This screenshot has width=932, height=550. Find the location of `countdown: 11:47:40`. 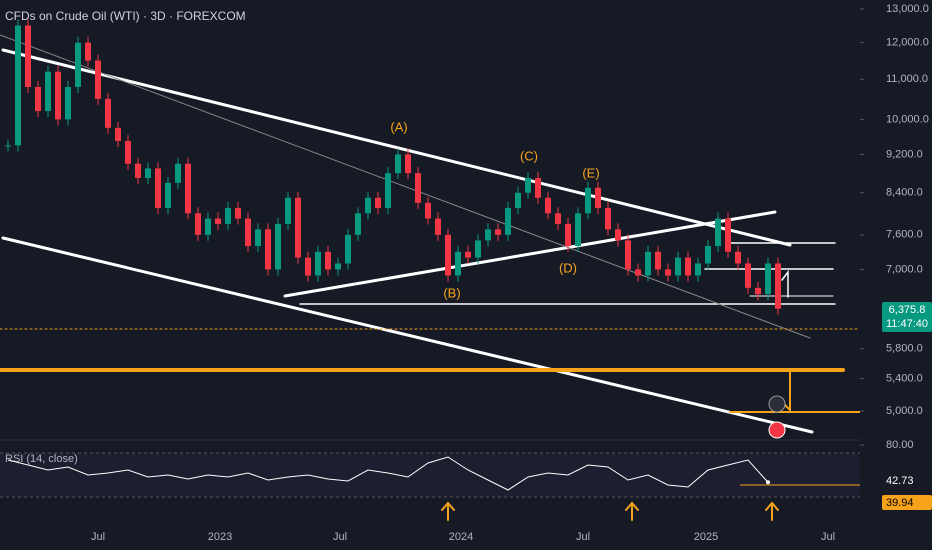

countdown: 11:47:40 is located at coordinates (907, 324).